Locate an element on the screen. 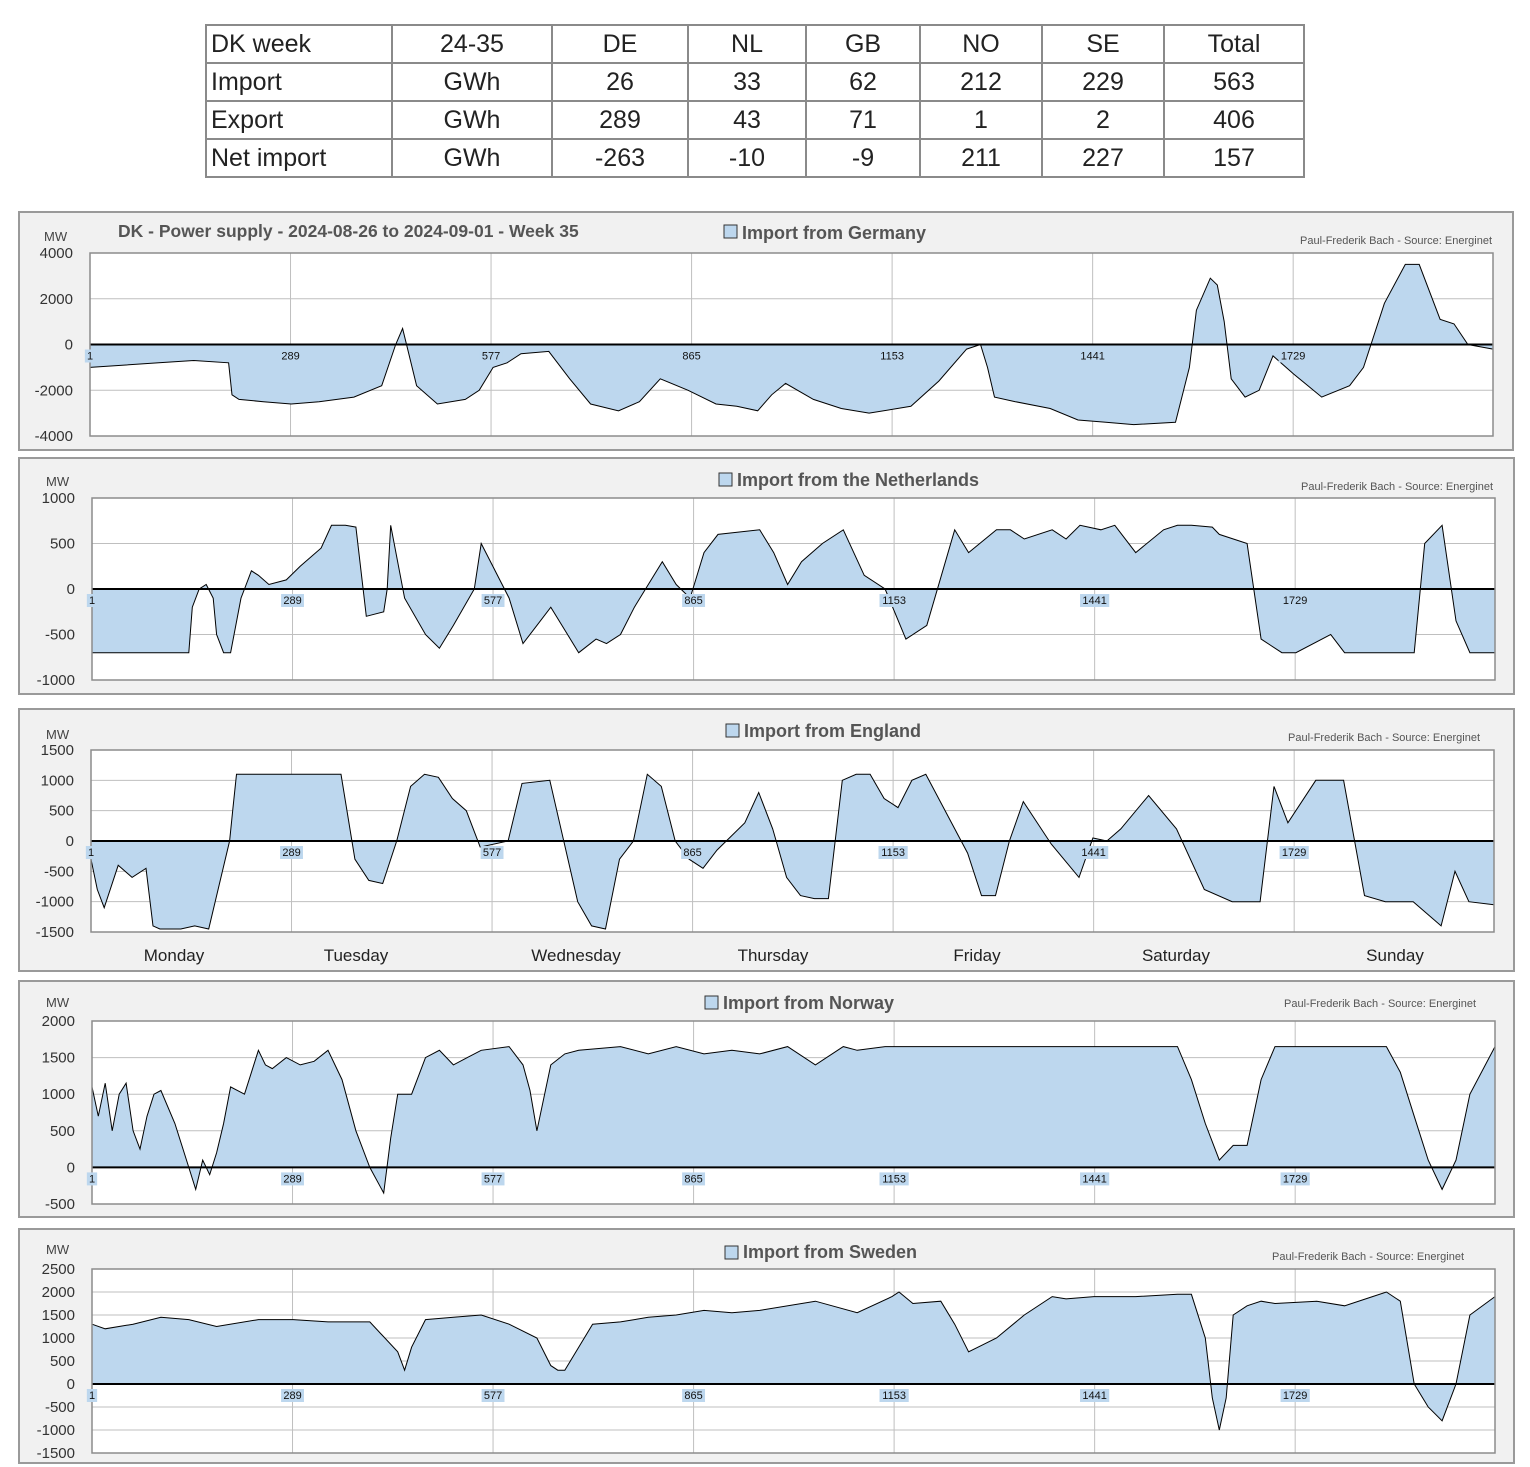 This screenshot has width=1530, height=1467. table-cell: 71 is located at coordinates (863, 120).